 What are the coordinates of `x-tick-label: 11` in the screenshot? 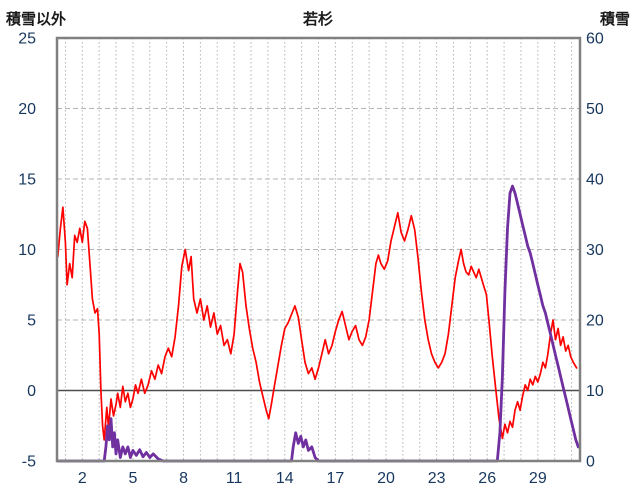 It's located at (234, 478).